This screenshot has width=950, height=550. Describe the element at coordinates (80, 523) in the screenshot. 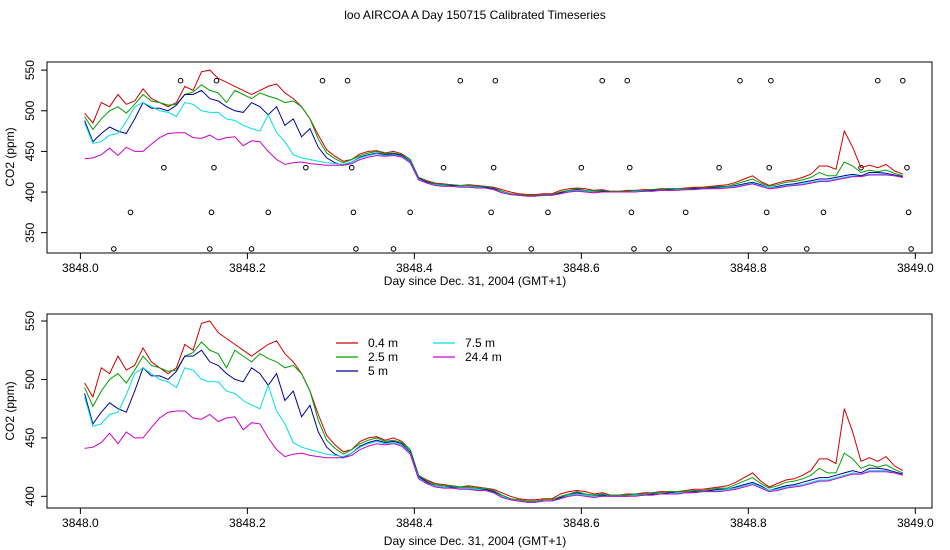

I see `bottom-x-tick-label: 3848.0` at that location.